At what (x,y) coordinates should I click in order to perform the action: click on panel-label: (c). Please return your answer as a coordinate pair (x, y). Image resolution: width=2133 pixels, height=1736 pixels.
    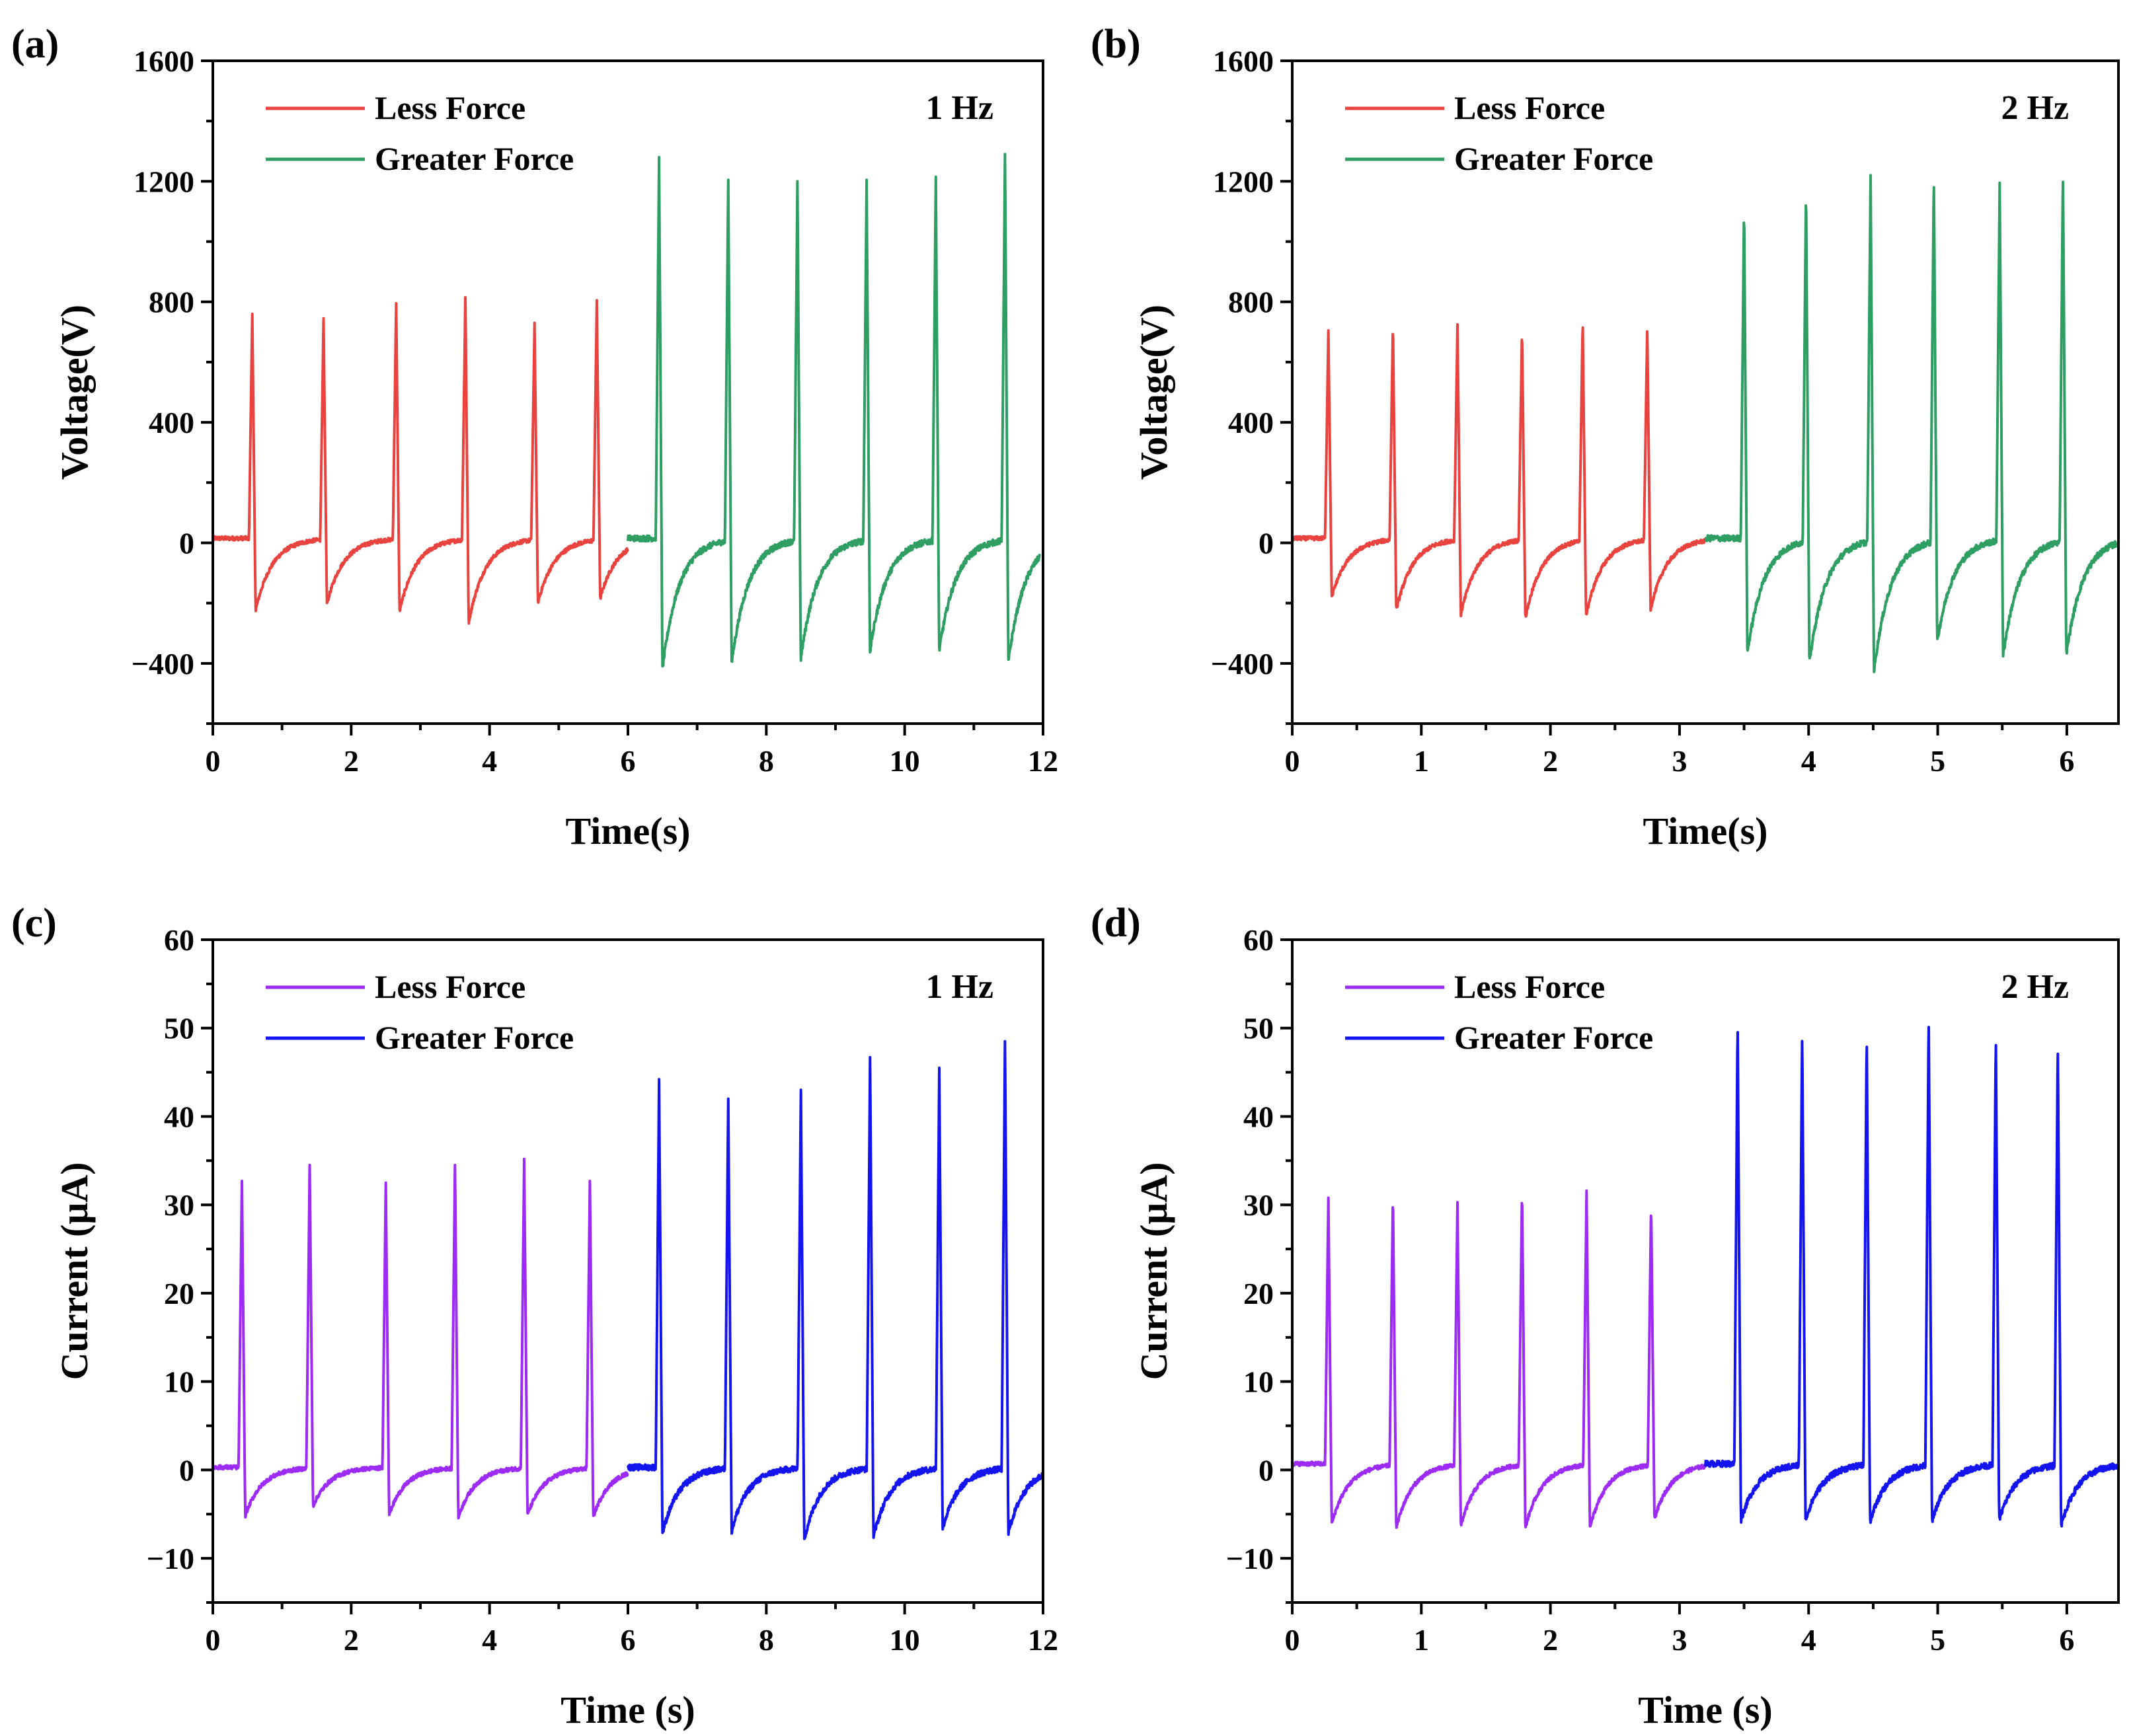
    Looking at the image, I should click on (34, 923).